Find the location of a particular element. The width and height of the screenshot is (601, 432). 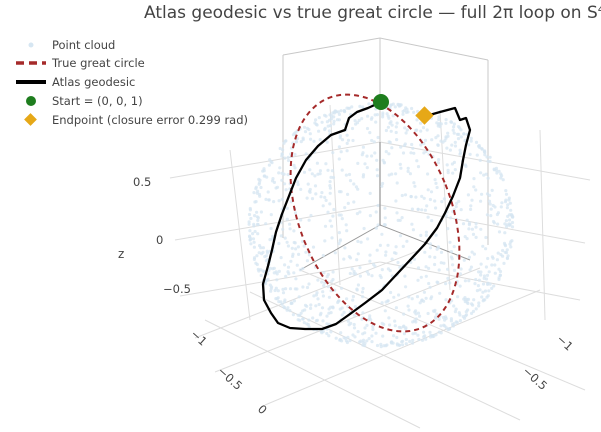

legend-item-true-great-circle: True great circle is located at coordinates (80, 63).